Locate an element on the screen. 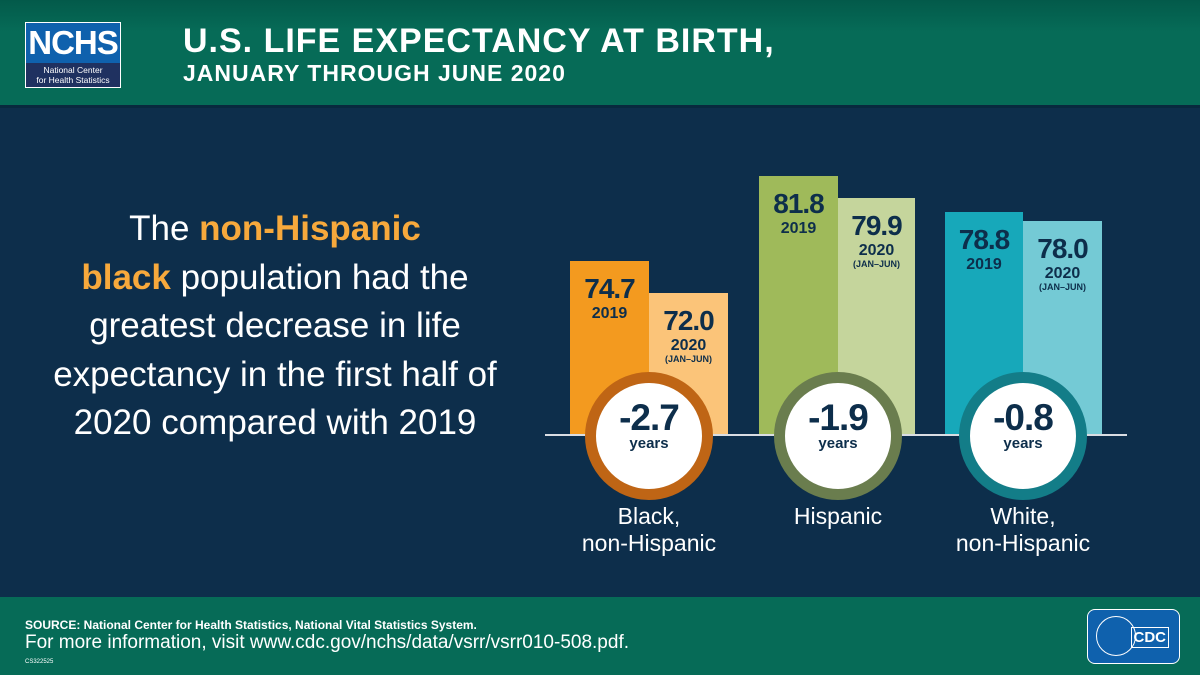 This screenshot has height=675, width=1200. hhs-seal-icon is located at coordinates (1116, 636).